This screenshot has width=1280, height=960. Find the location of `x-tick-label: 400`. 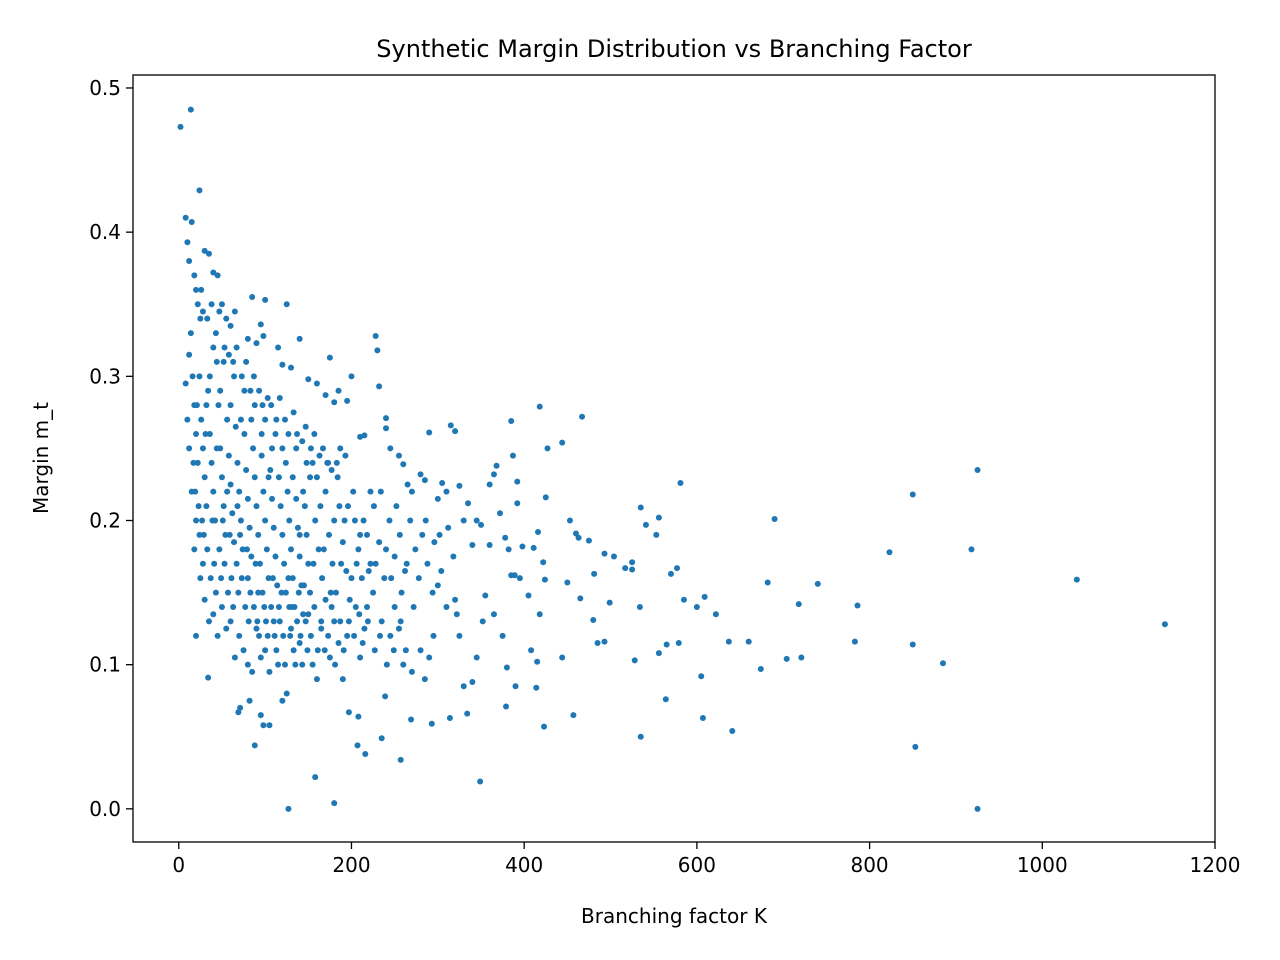

x-tick-label: 400 is located at coordinates (524, 865).